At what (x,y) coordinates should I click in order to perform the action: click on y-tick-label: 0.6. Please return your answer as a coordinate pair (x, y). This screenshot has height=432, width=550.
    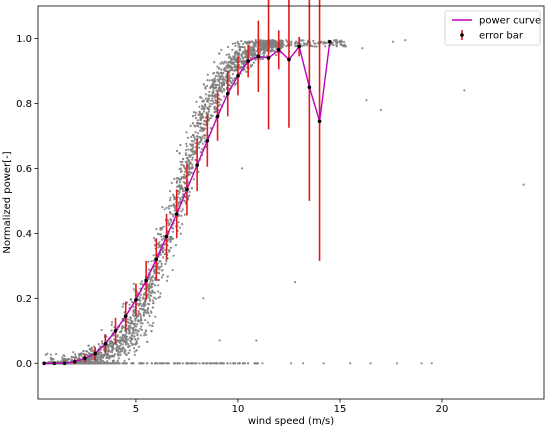
    Looking at the image, I should click on (24, 169).